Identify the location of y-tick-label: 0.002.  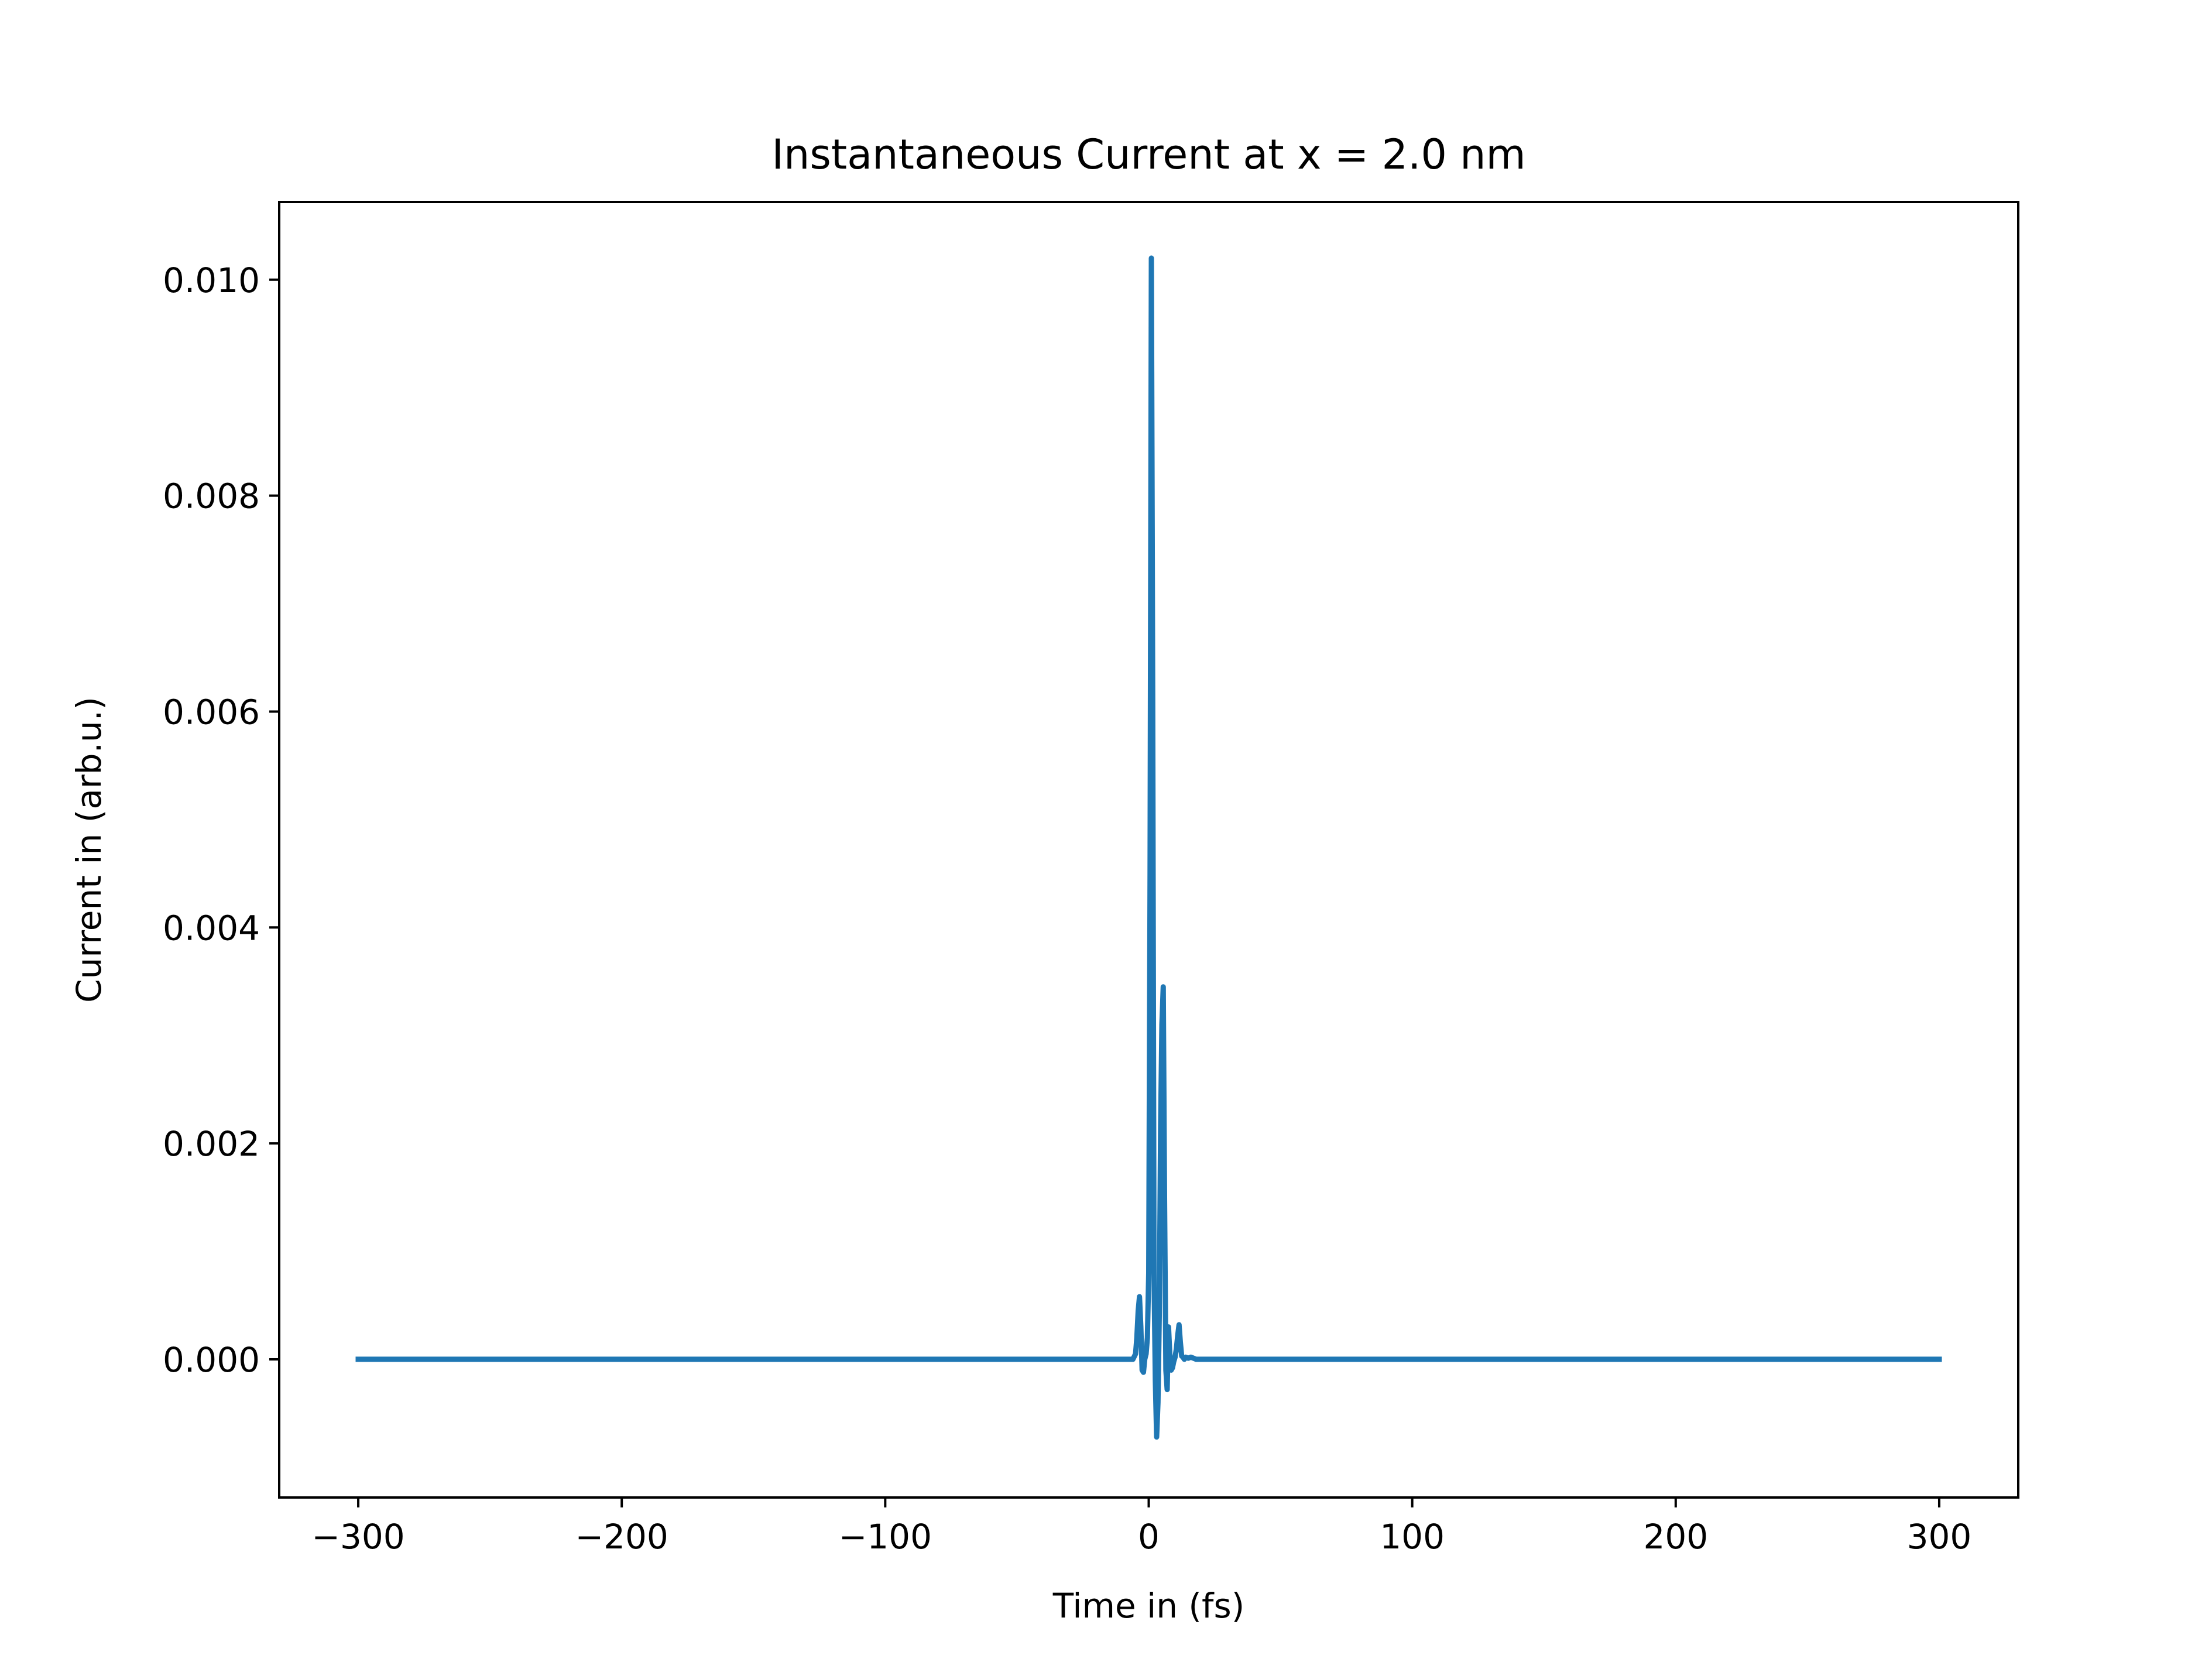
(211, 1144).